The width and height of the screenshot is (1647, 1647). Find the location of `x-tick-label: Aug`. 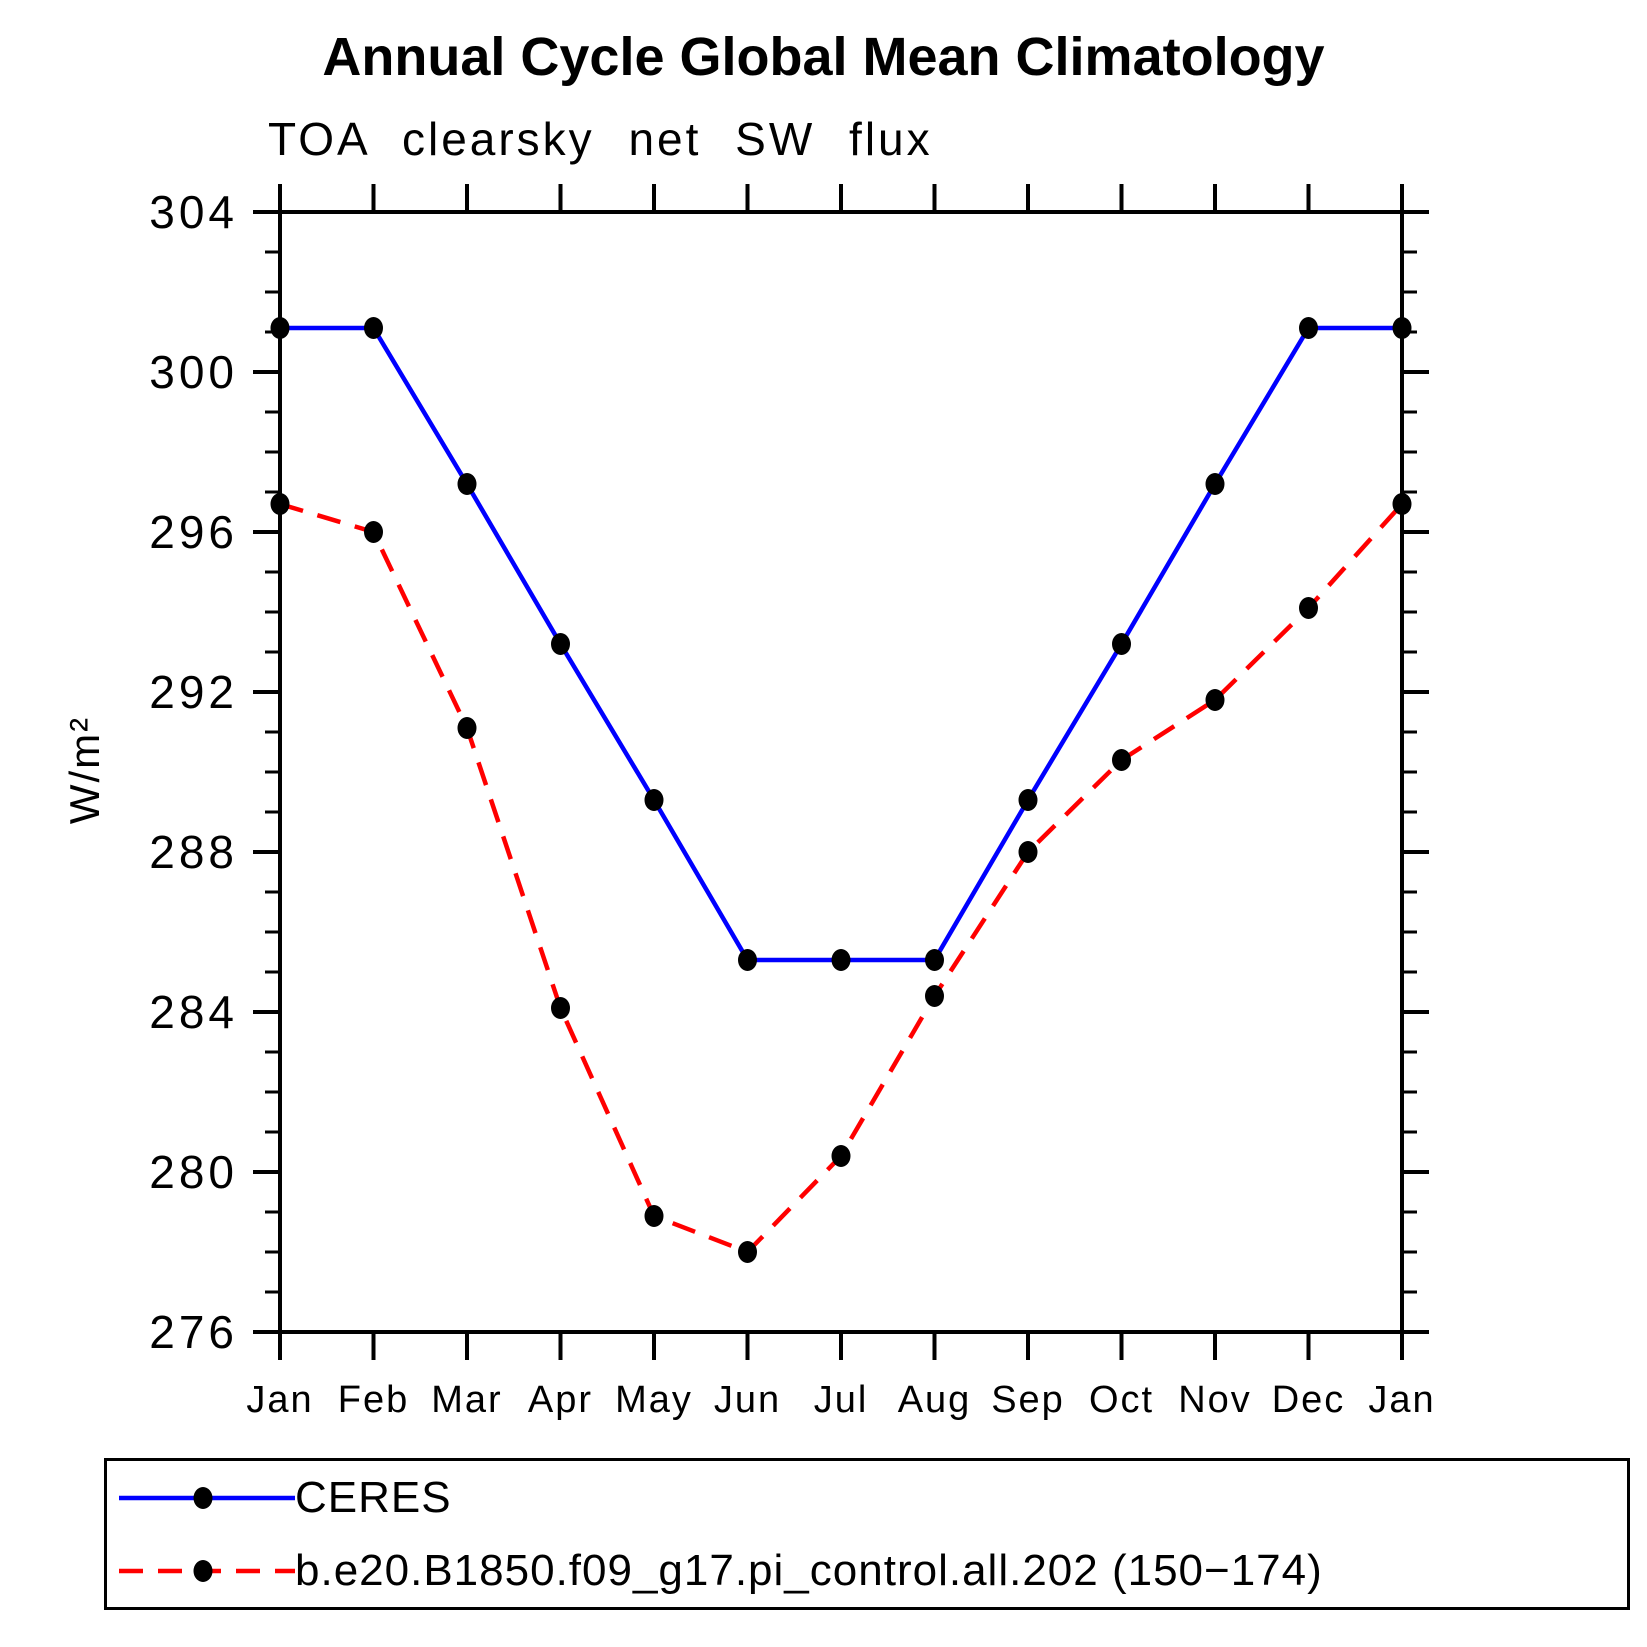

x-tick-label: Aug is located at coordinates (935, 1400).